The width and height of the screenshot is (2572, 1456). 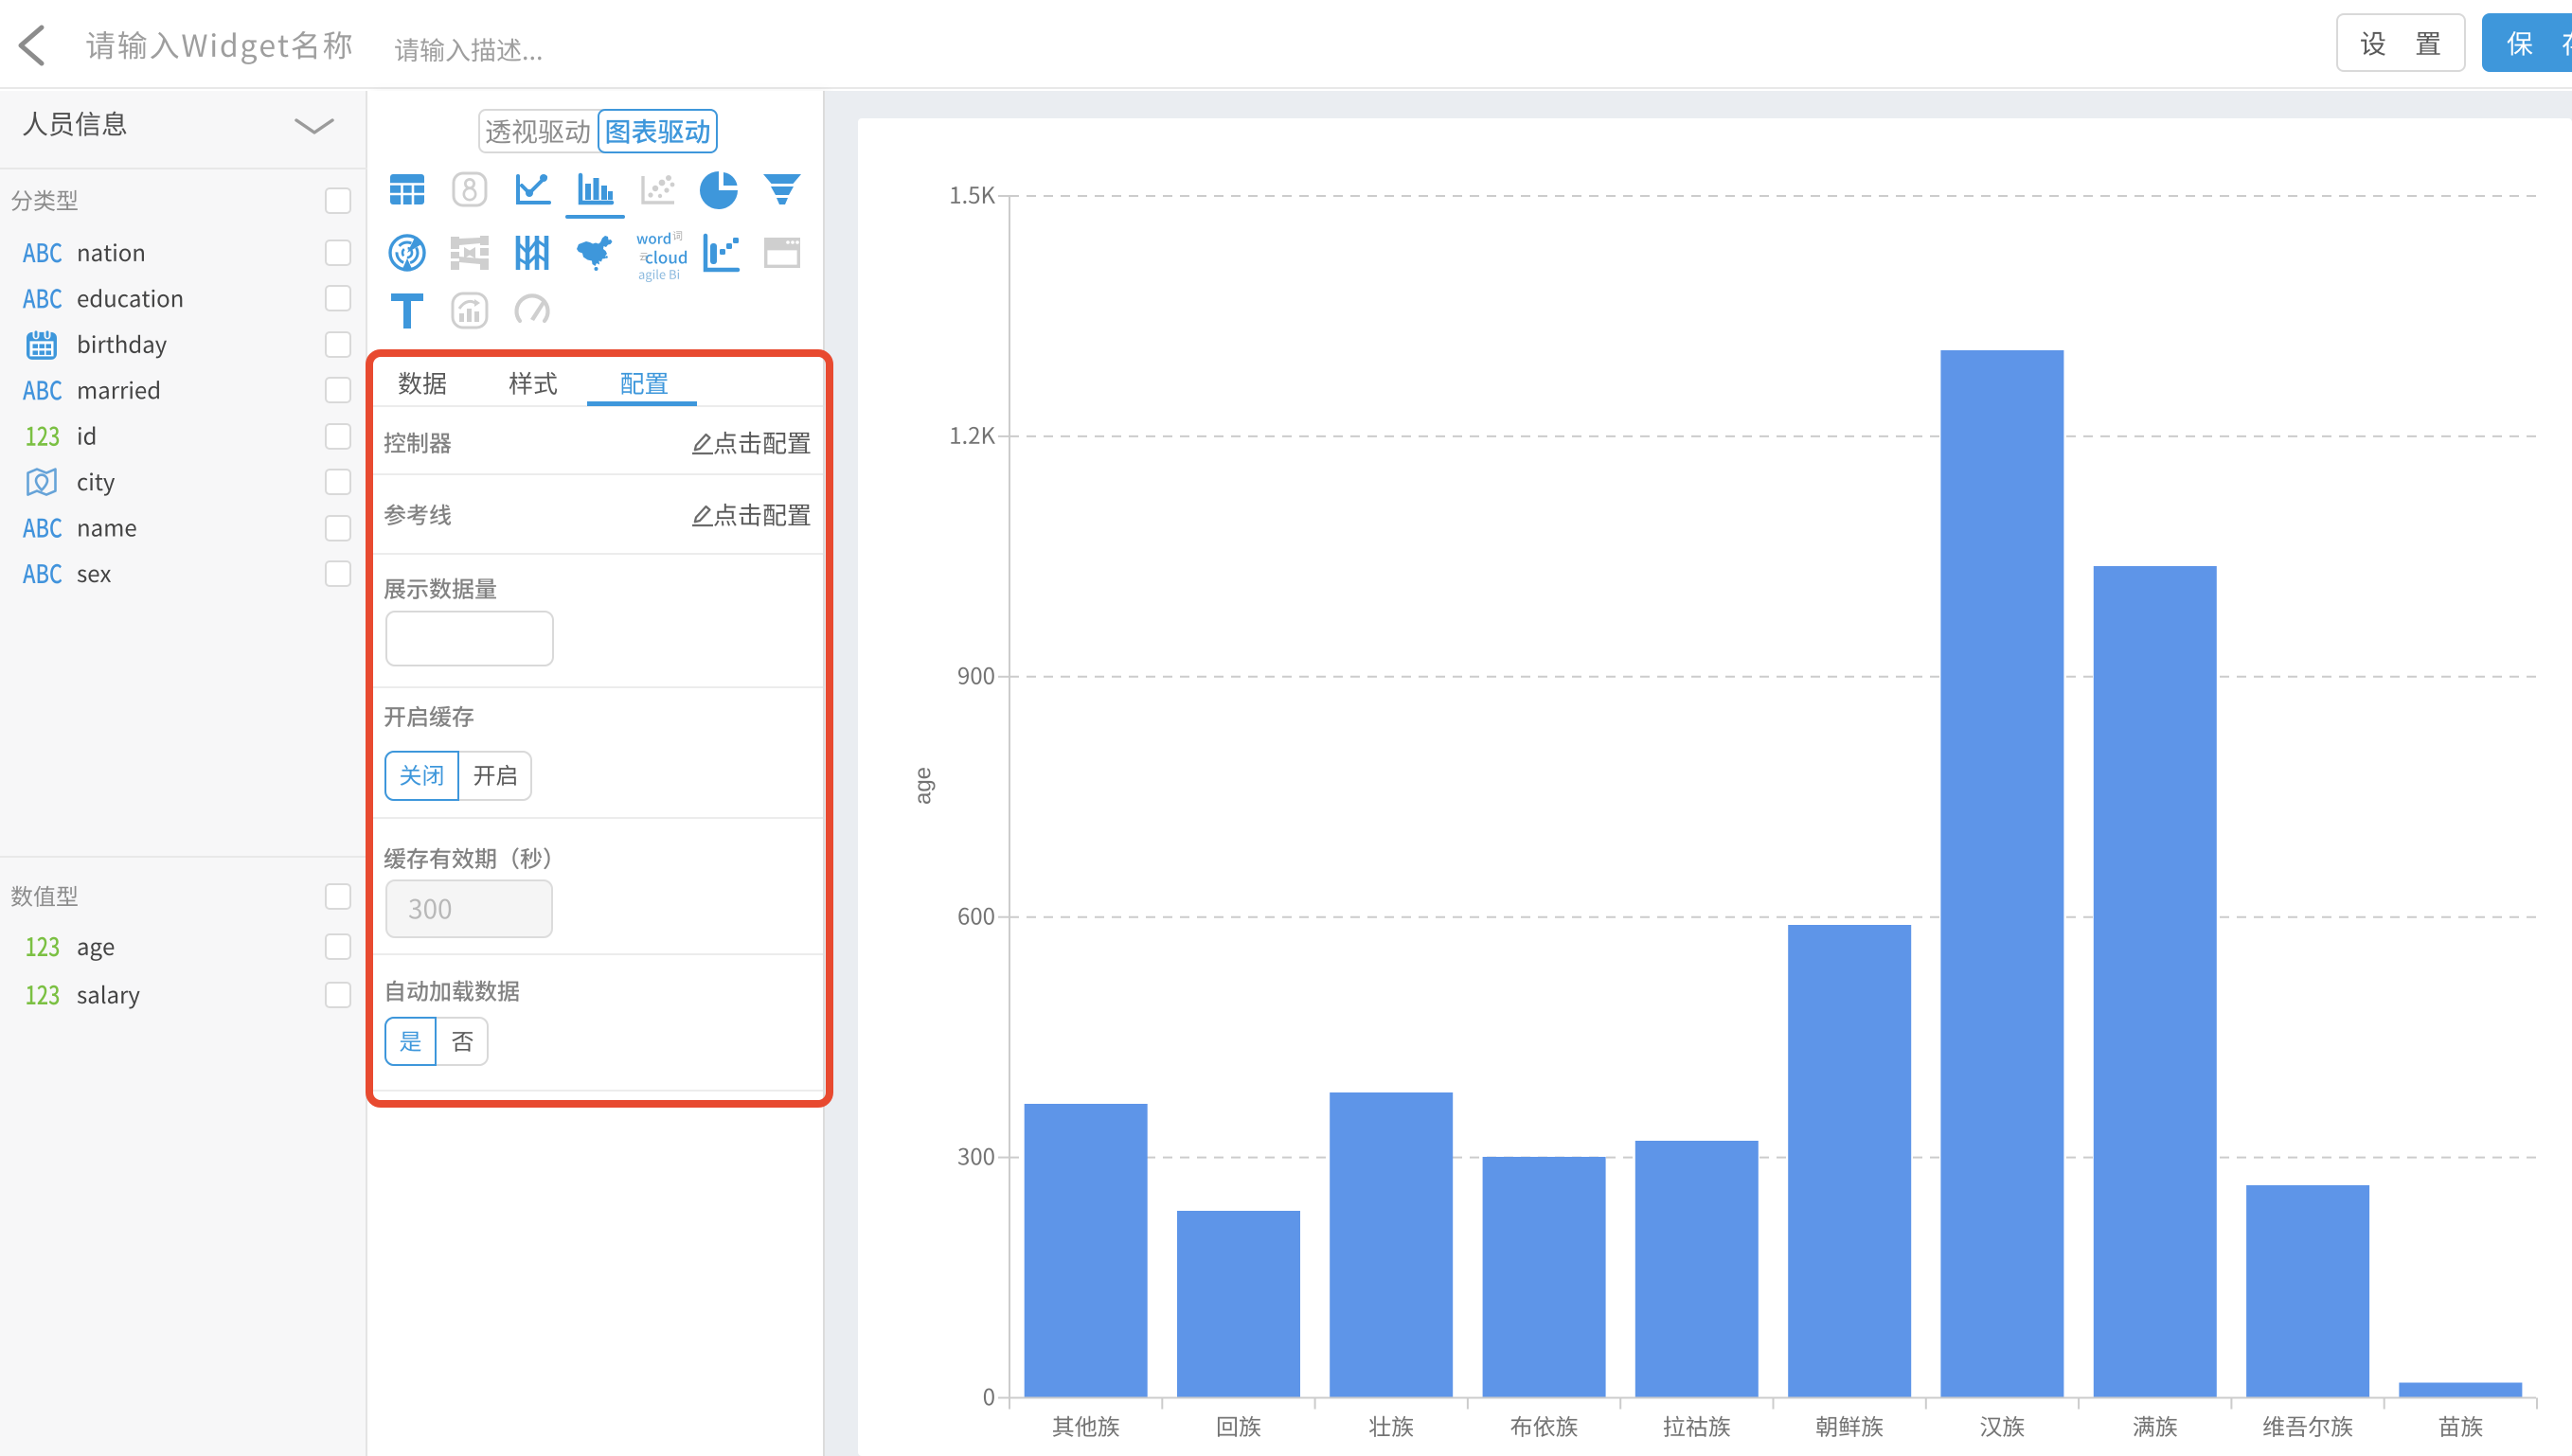 What do you see at coordinates (924, 786) in the screenshot?
I see `svg-text: age` at bounding box center [924, 786].